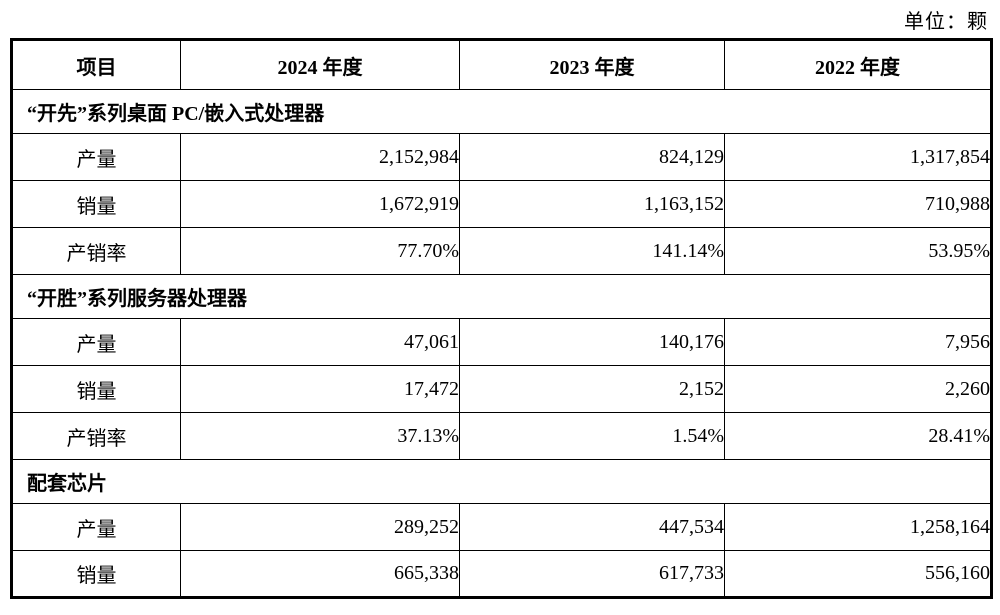 Image resolution: width=1000 pixels, height=615 pixels. I want to click on value-cell: 53.95%, so click(858, 251).